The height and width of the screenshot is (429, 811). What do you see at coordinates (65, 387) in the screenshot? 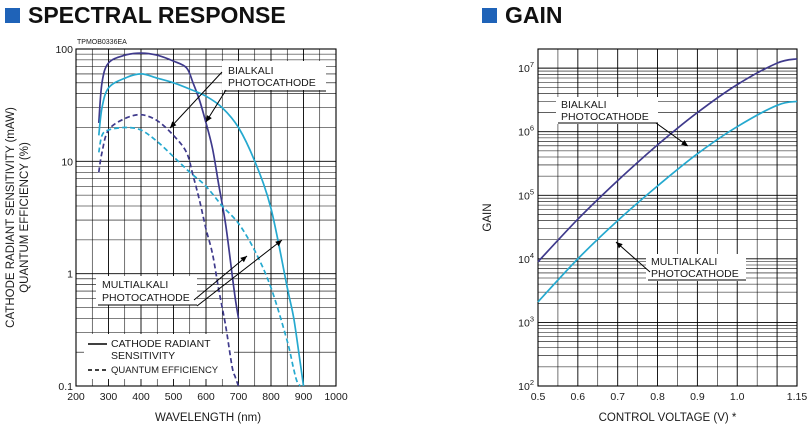
I see `y-tick-label: 0.1` at bounding box center [65, 387].